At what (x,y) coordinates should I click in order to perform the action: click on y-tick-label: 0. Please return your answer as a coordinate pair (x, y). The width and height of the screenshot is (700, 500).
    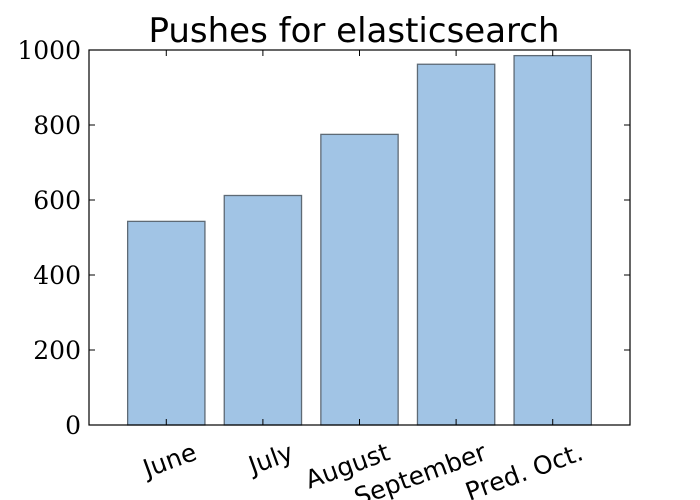
    Looking at the image, I should click on (73, 425).